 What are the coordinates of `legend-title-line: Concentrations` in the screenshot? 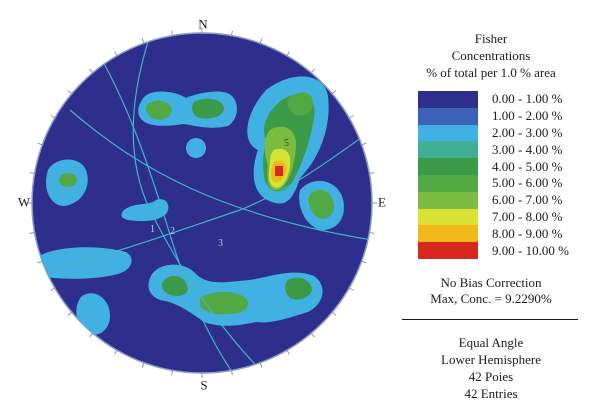 It's located at (491, 55).